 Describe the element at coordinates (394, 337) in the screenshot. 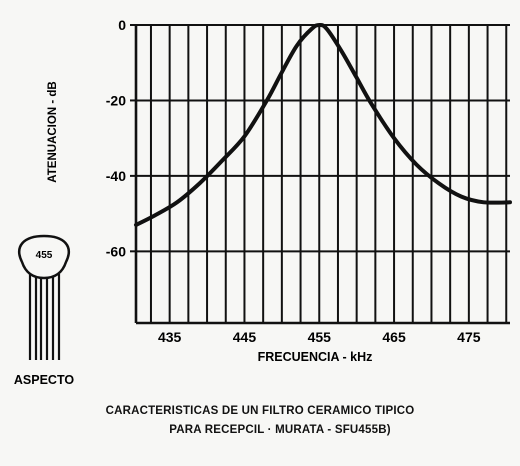

I see `x-tick-label: 465` at that location.